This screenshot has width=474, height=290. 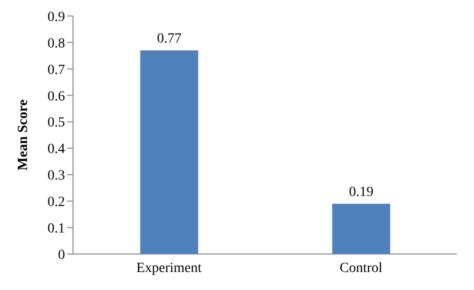 What do you see at coordinates (169, 38) in the screenshot?
I see `data-label: 0.77` at bounding box center [169, 38].